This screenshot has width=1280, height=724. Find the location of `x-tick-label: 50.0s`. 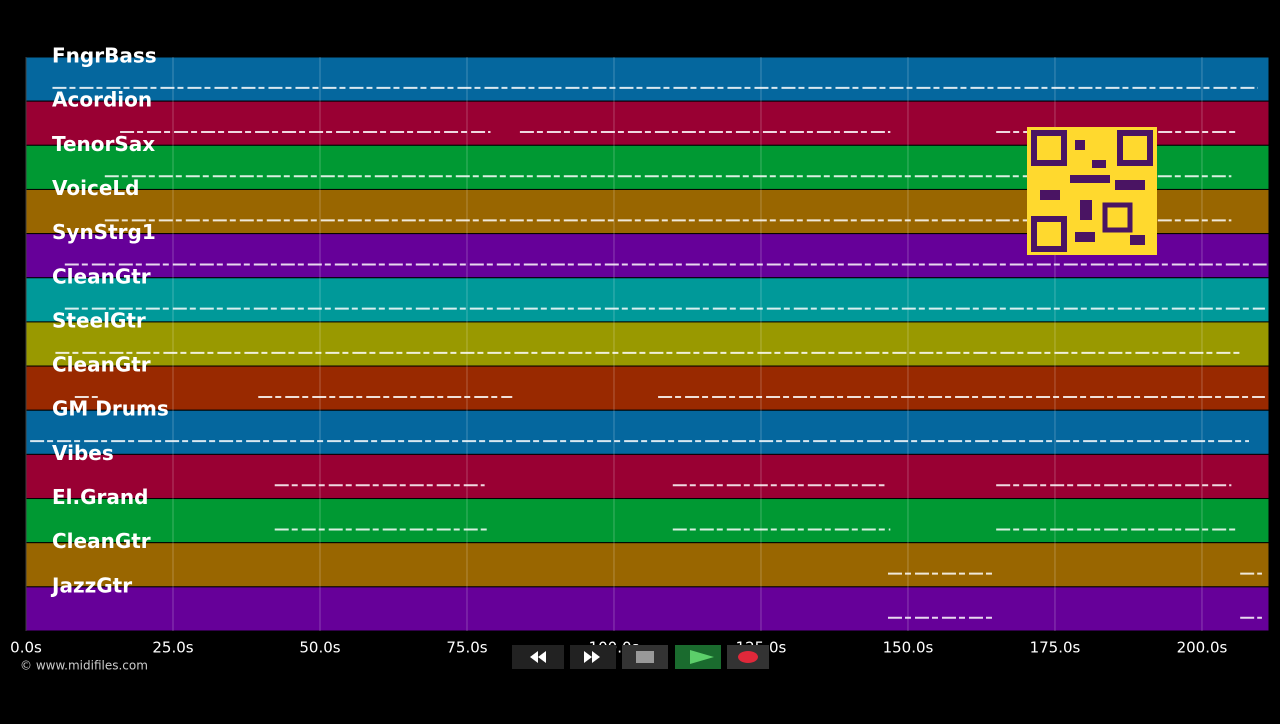

x-tick-label: 50.0s is located at coordinates (319, 648).